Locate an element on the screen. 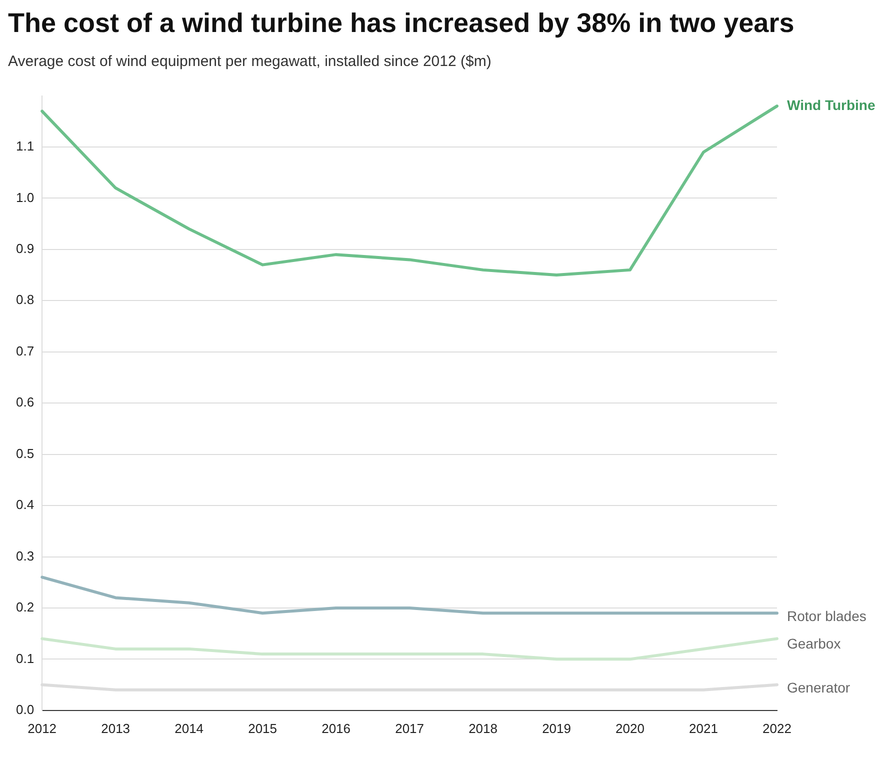 This screenshot has width=885, height=783. x-tick-label: 2018 is located at coordinates (483, 728).